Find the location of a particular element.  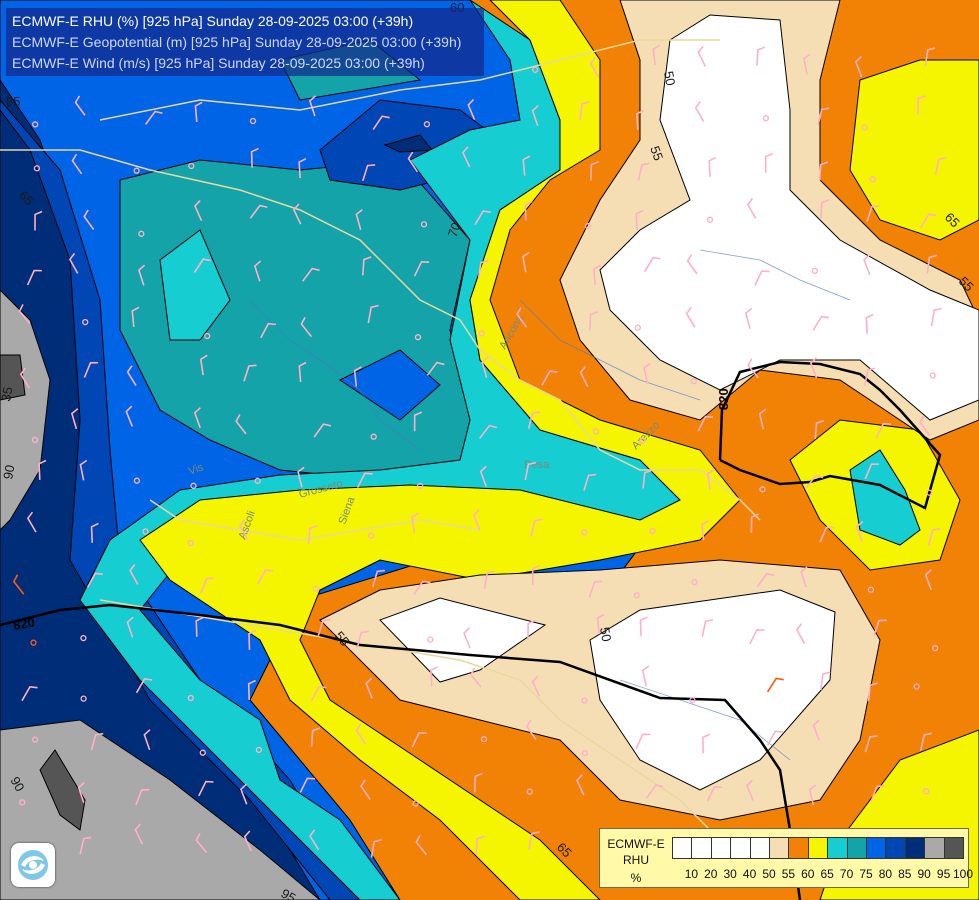

rhu-zone-darkgrey-south is located at coordinates (62, 790).